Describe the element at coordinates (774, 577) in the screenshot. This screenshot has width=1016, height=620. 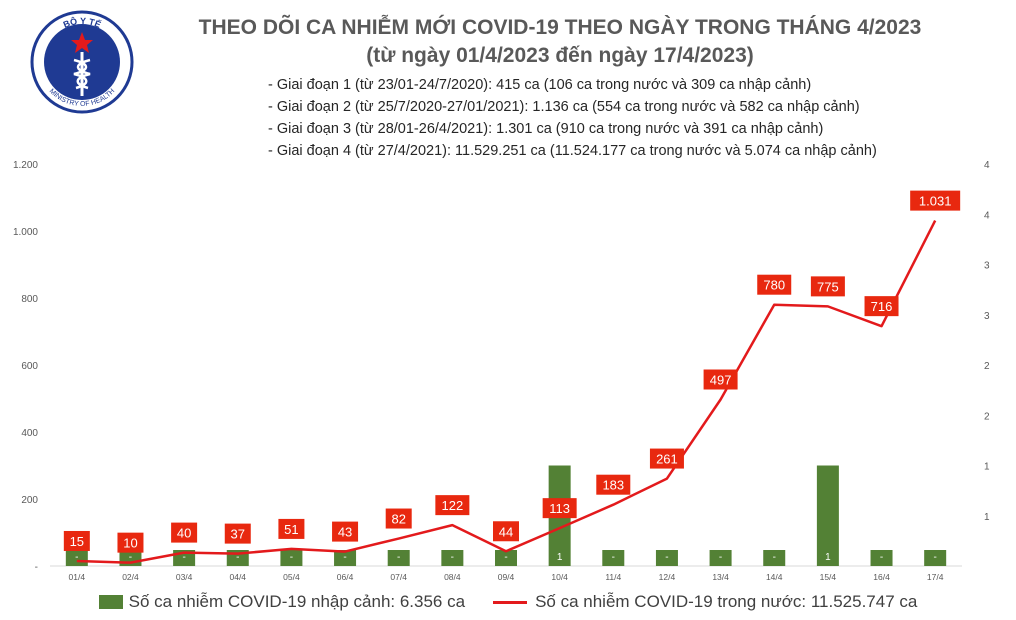
I see `x-tick-label: 14/4` at that location.